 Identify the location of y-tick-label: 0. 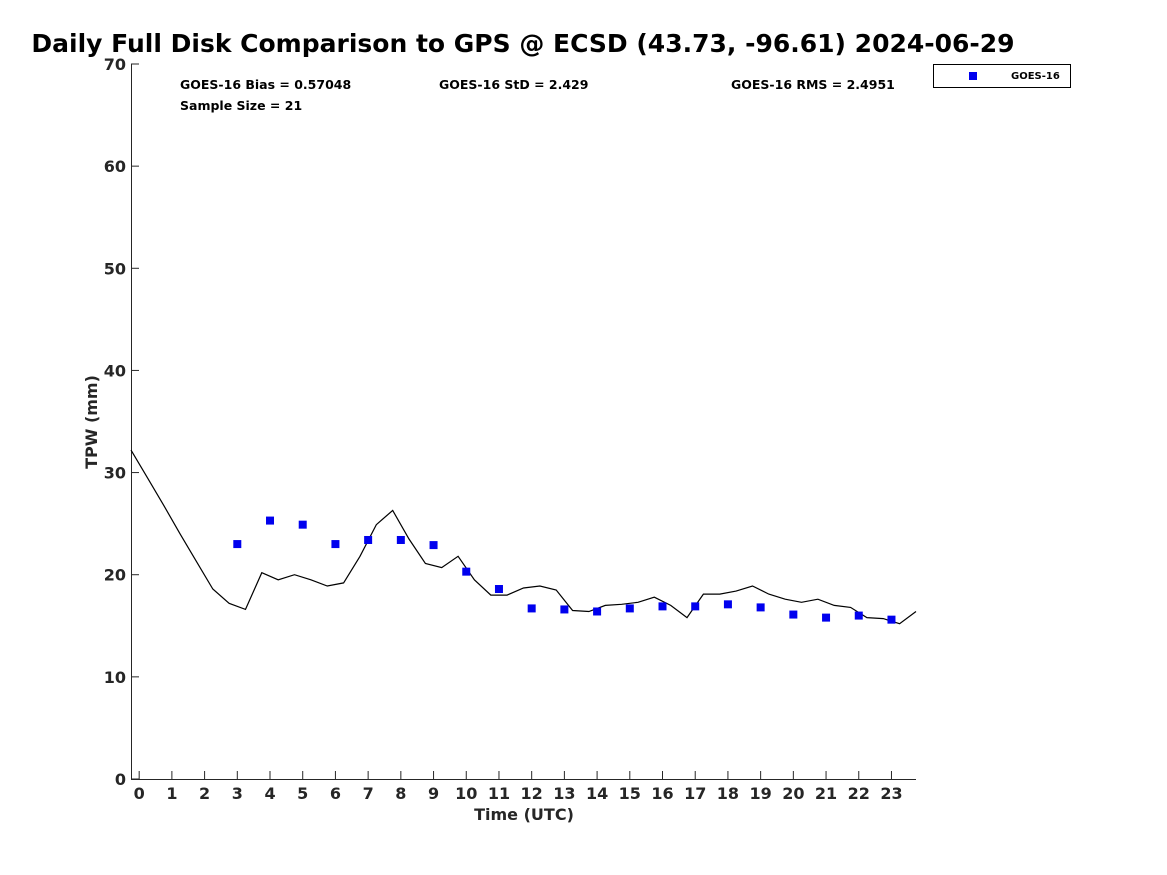
(120, 779).